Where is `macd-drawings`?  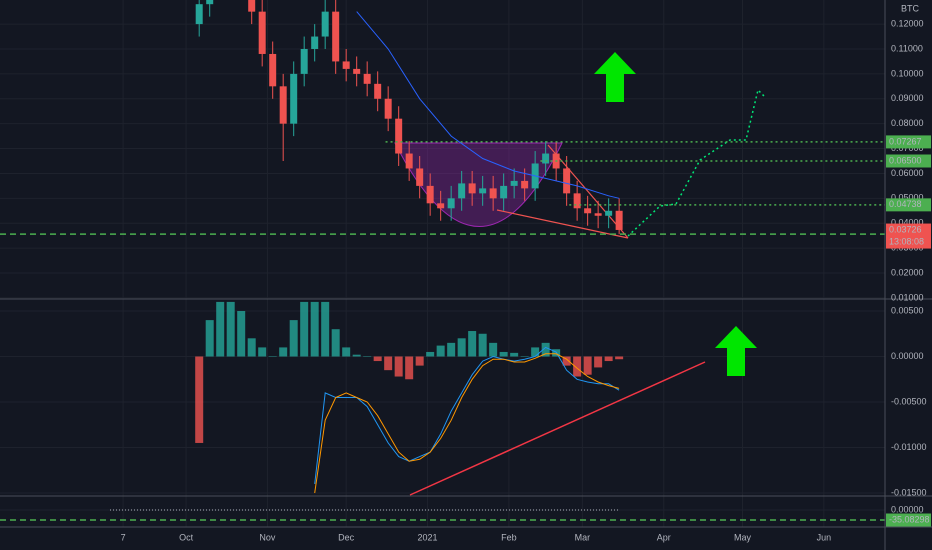 macd-drawings is located at coordinates (583, 411).